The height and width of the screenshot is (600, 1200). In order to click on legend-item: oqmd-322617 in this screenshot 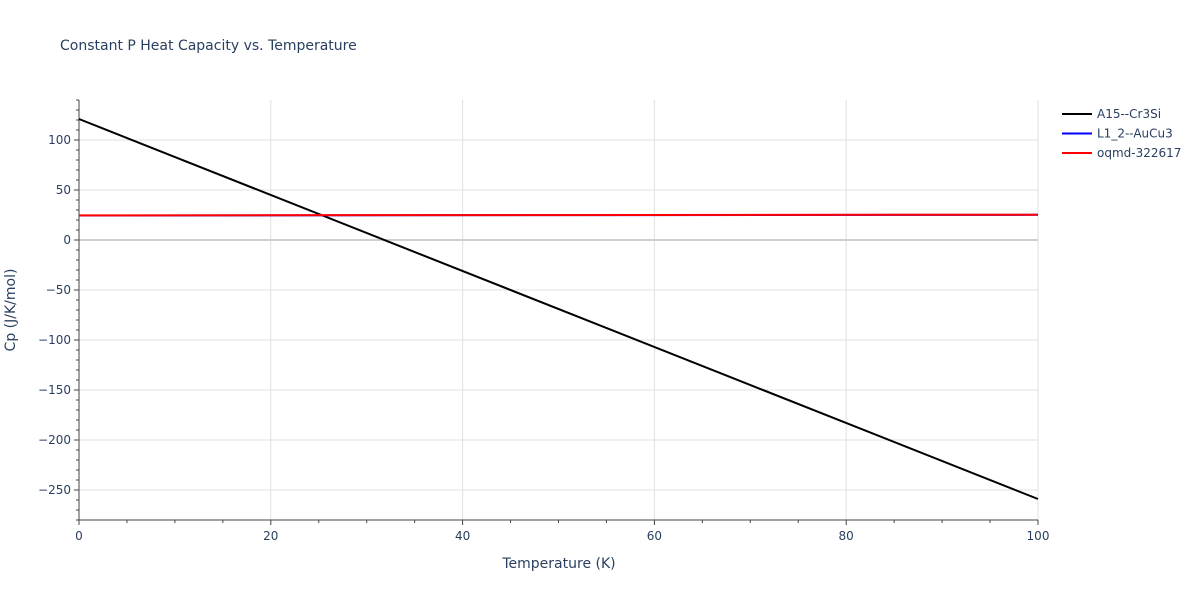, I will do `click(1121, 153)`.